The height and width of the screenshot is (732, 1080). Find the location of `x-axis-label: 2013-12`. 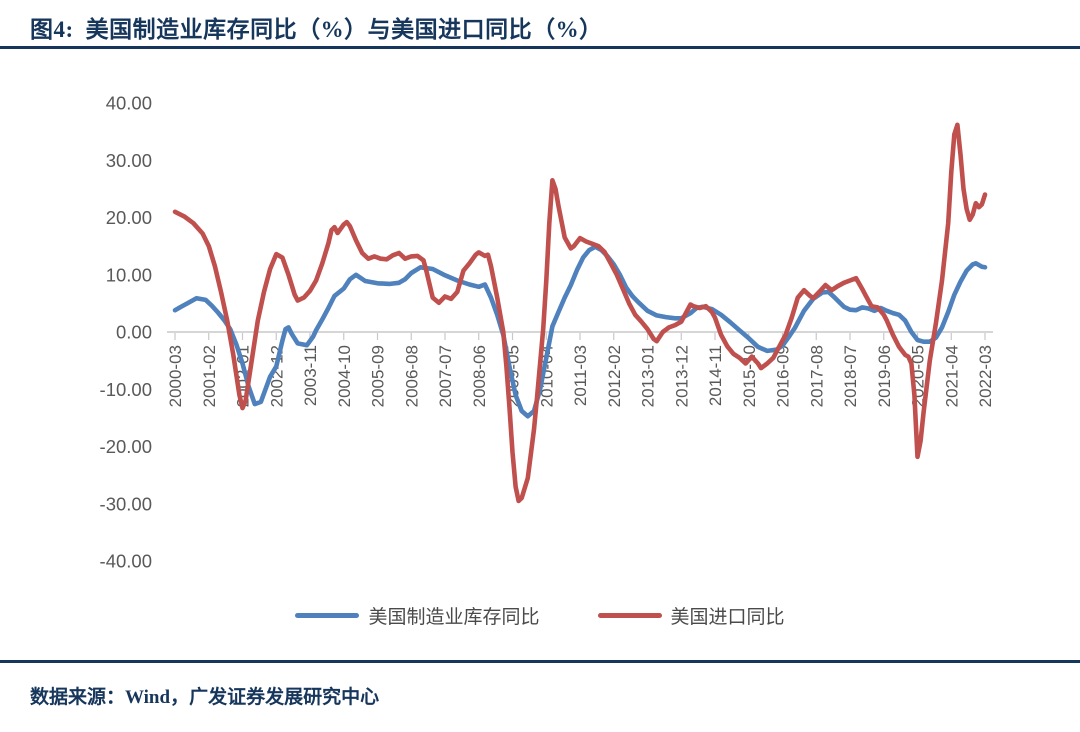

x-axis-label: 2013-12 is located at coordinates (681, 376).